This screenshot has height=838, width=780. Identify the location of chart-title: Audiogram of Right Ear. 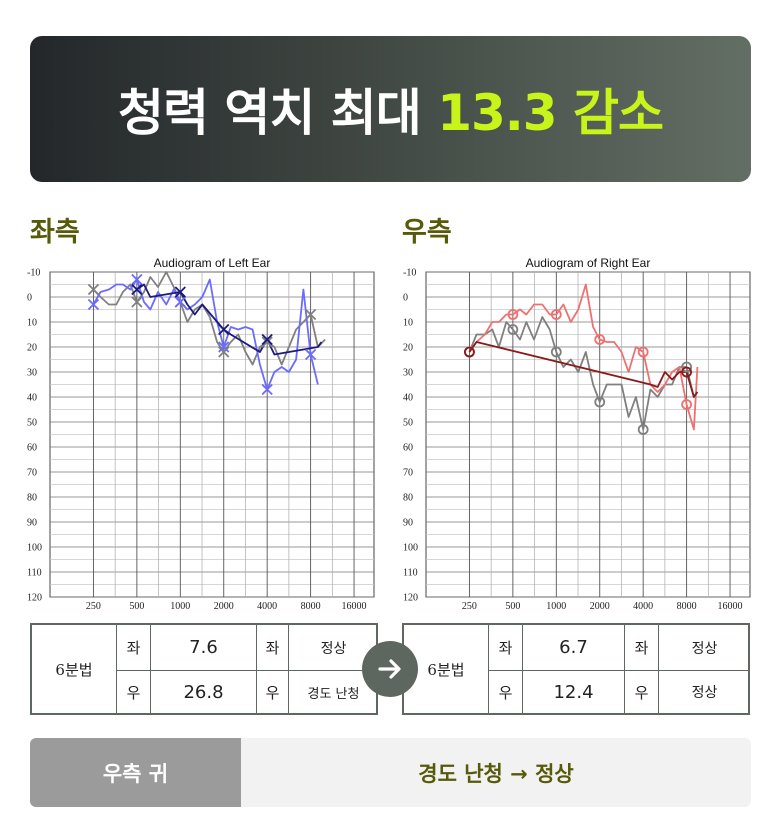
(588, 263).